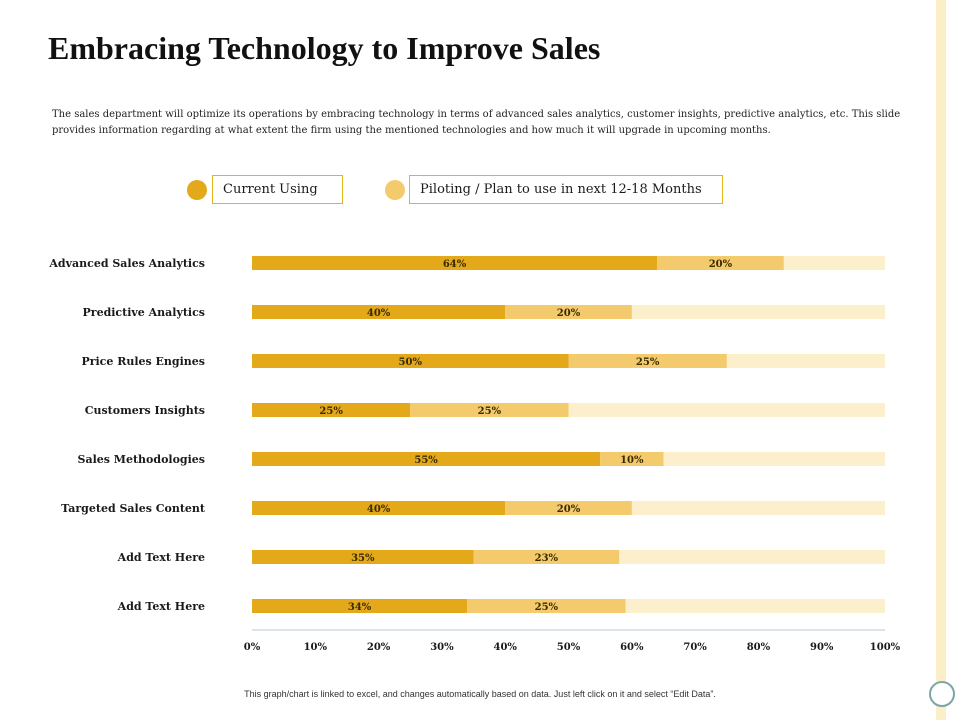  What do you see at coordinates (822, 647) in the screenshot?
I see `x-tick-label: 90%` at bounding box center [822, 647].